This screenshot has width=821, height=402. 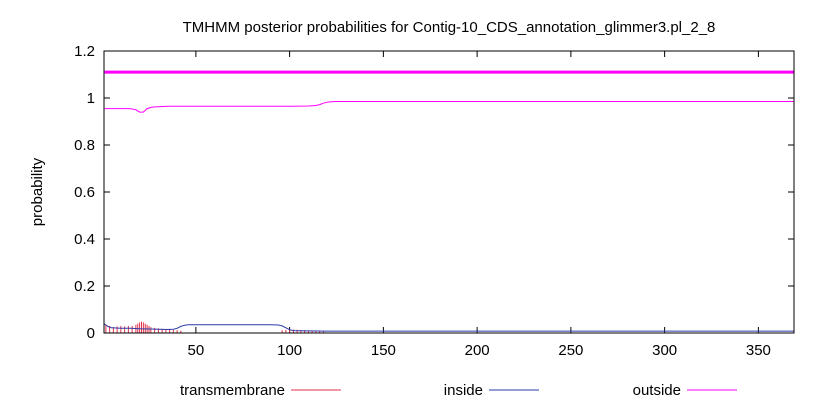 What do you see at coordinates (37, 191) in the screenshot?
I see `y-axis-label: probability` at bounding box center [37, 191].